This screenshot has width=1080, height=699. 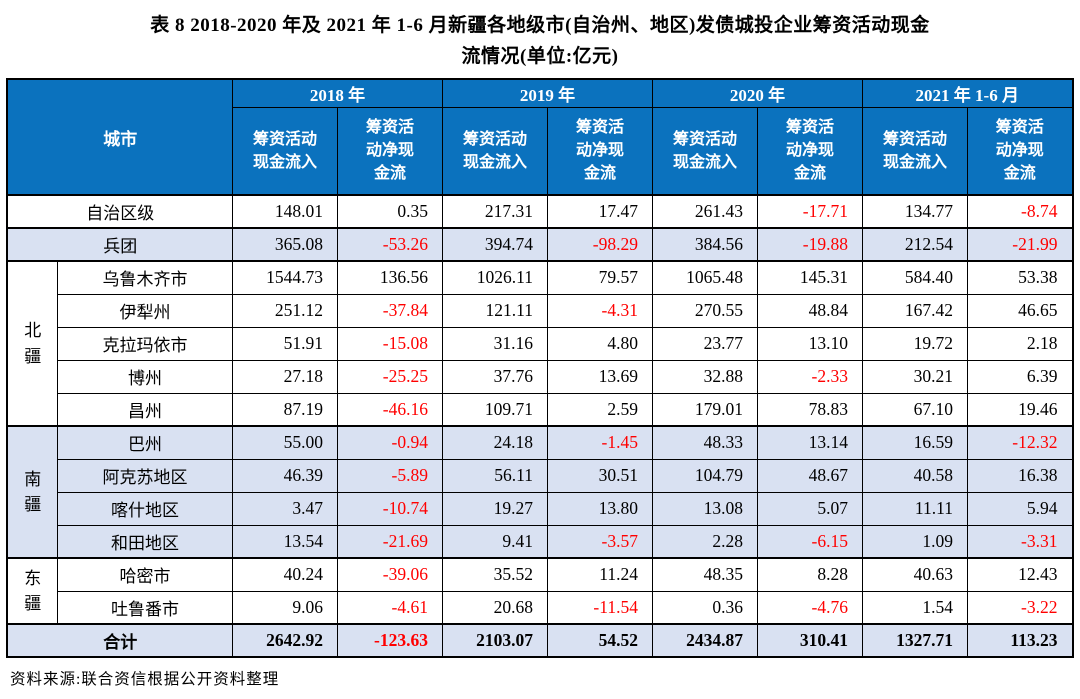 What do you see at coordinates (144, 343) in the screenshot?
I see `city-label: 克拉玛依市` at bounding box center [144, 343].